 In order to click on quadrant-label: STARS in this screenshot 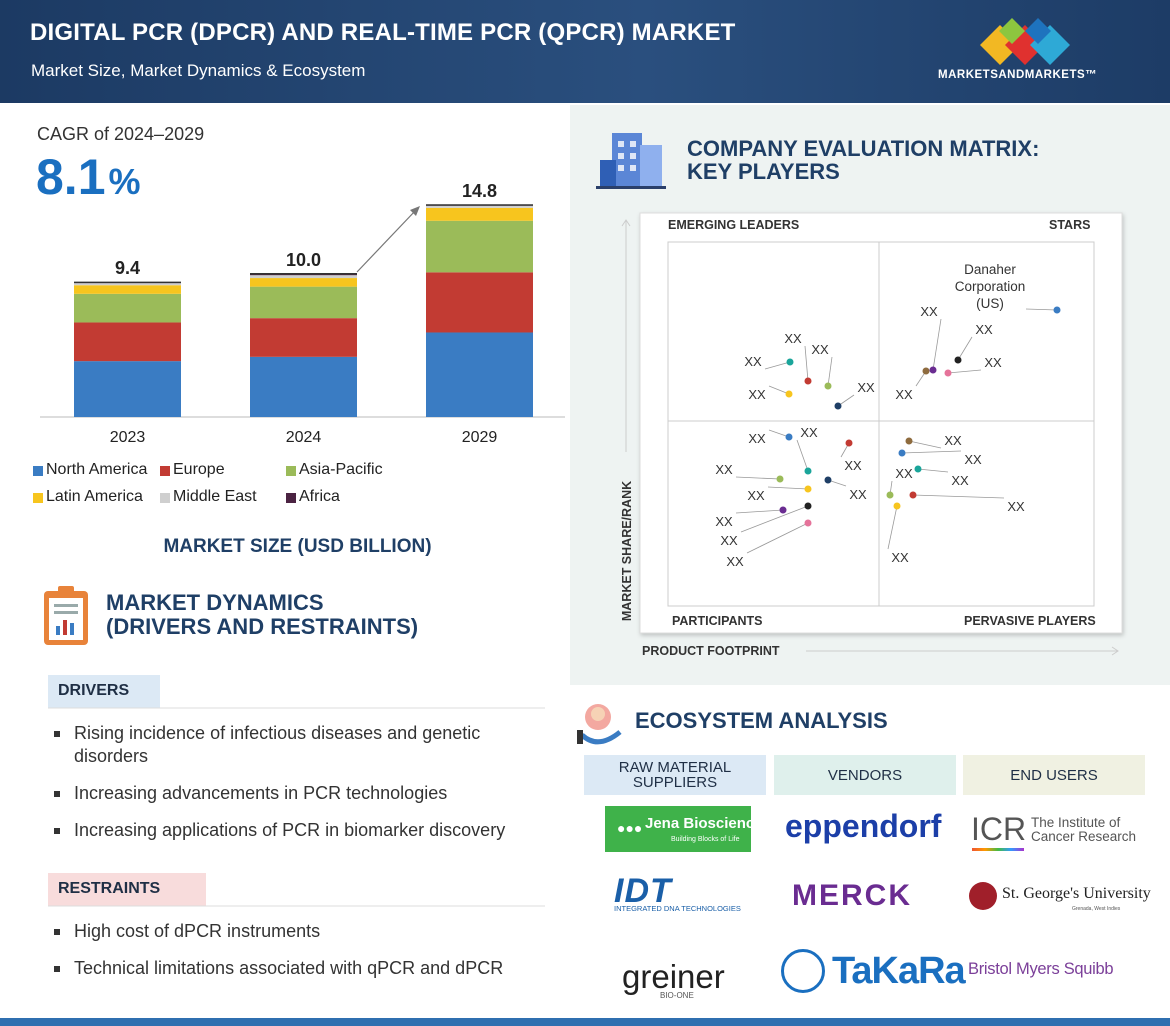, I will do `click(1070, 225)`.